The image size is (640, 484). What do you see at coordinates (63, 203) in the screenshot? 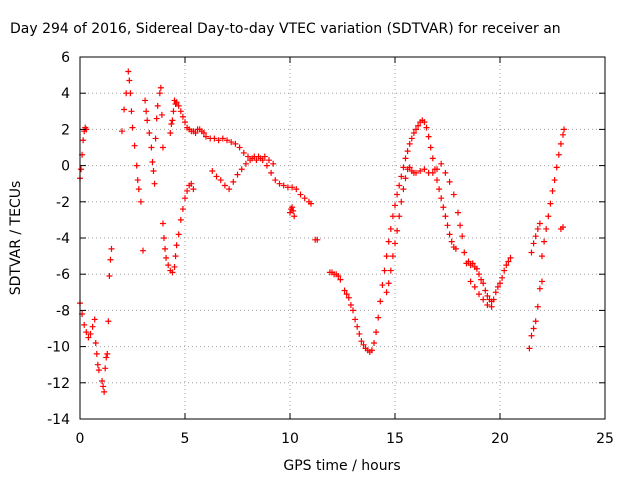
I see `y-tick-label: -2` at bounding box center [63, 203].